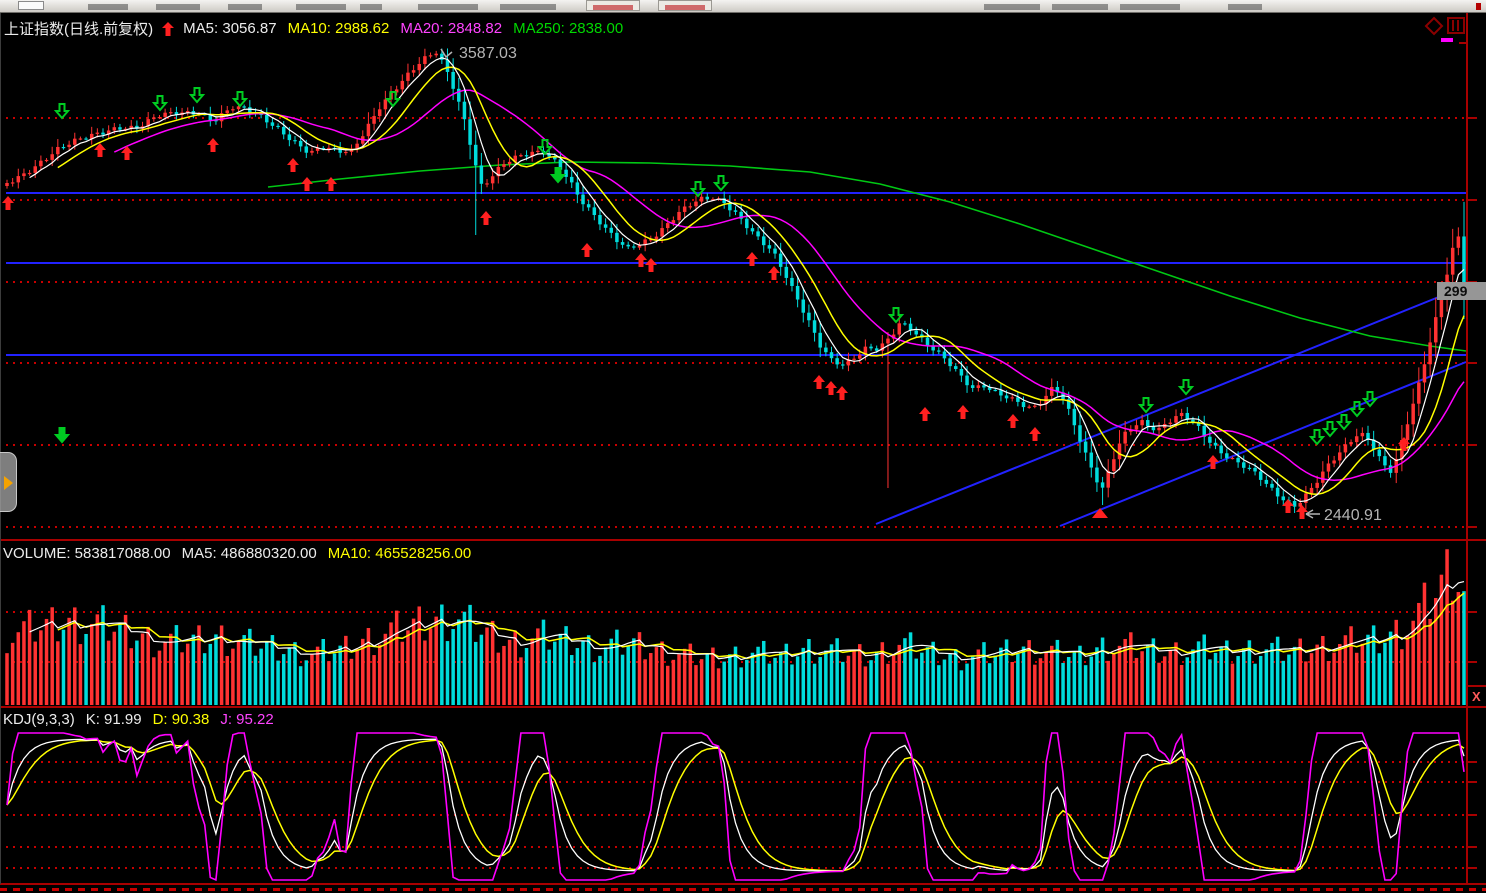 The width and height of the screenshot is (1486, 893). What do you see at coordinates (1476, 696) in the screenshot?
I see `axis-corner-button: X` at bounding box center [1476, 696].